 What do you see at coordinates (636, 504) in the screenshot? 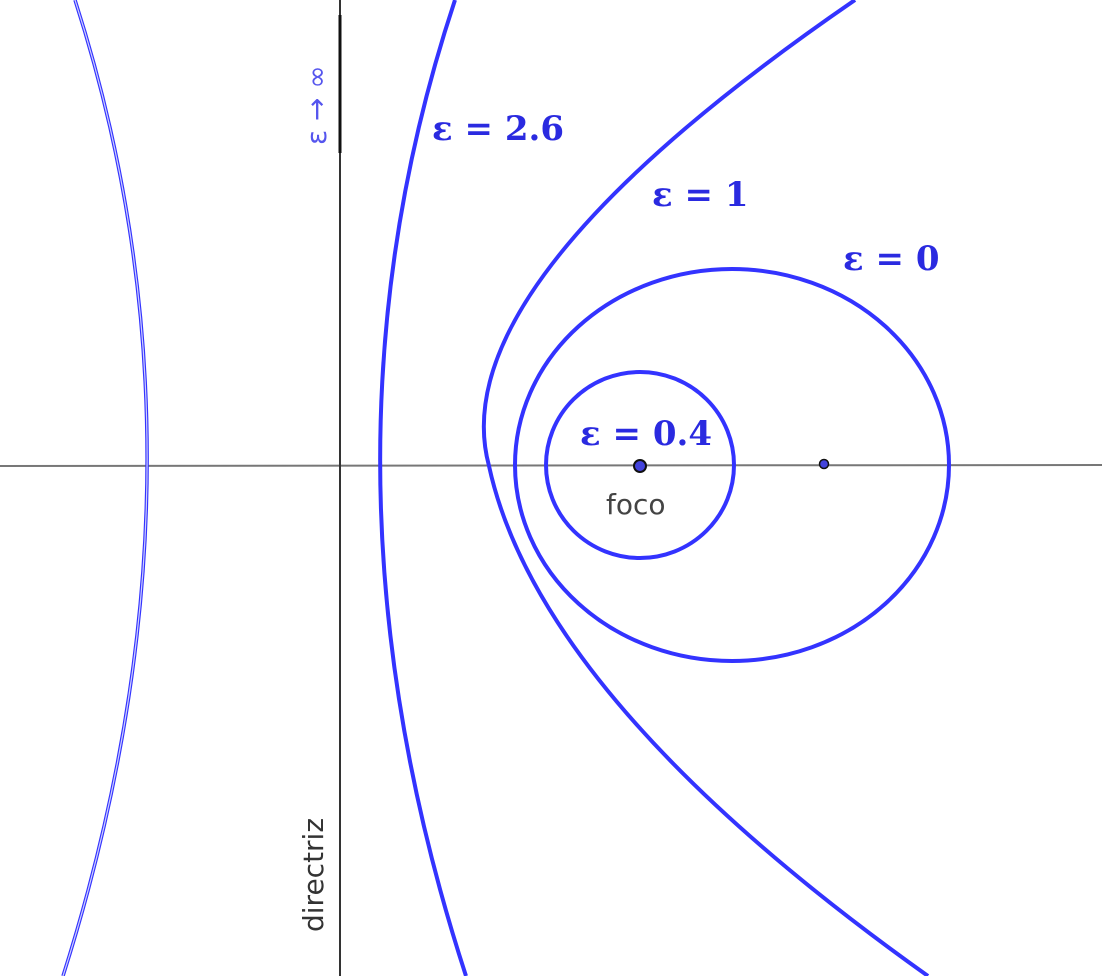
I see `label-focus: foco` at bounding box center [636, 504].